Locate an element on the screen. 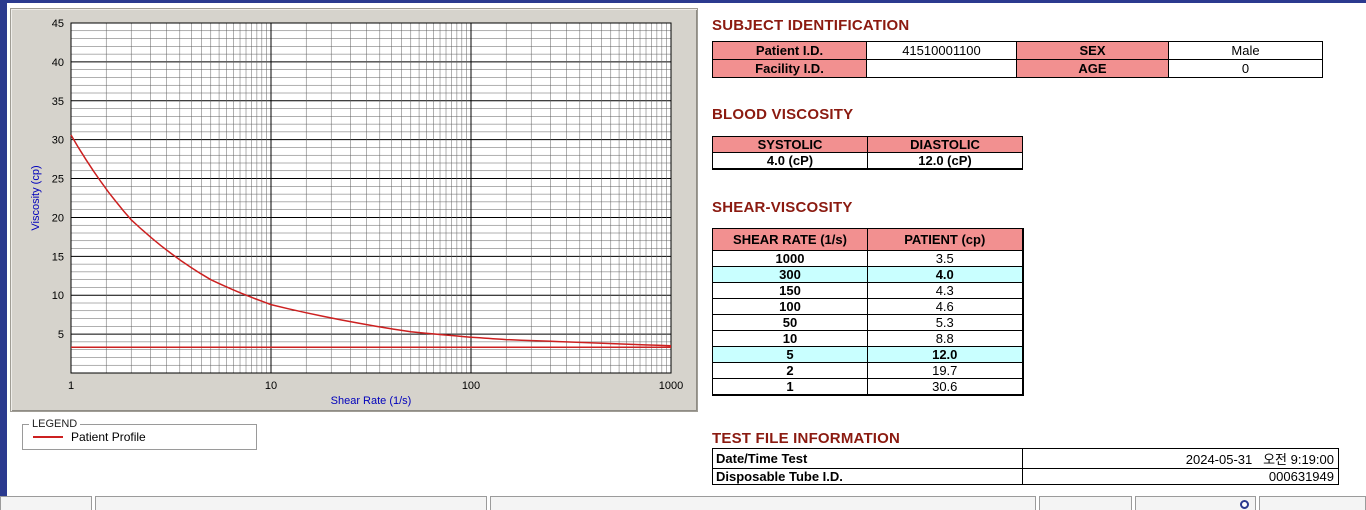  patient-cp-cell: 12.0 is located at coordinates (945, 354).